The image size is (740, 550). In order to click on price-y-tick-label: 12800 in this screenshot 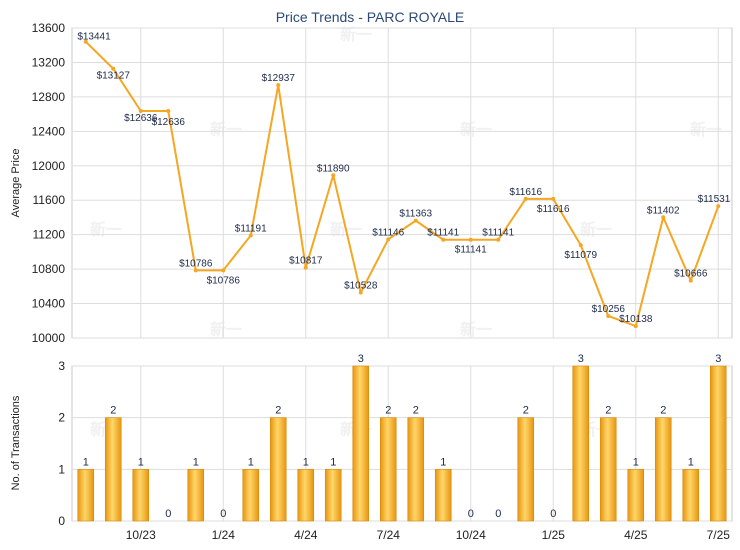, I will do `click(49, 97)`.